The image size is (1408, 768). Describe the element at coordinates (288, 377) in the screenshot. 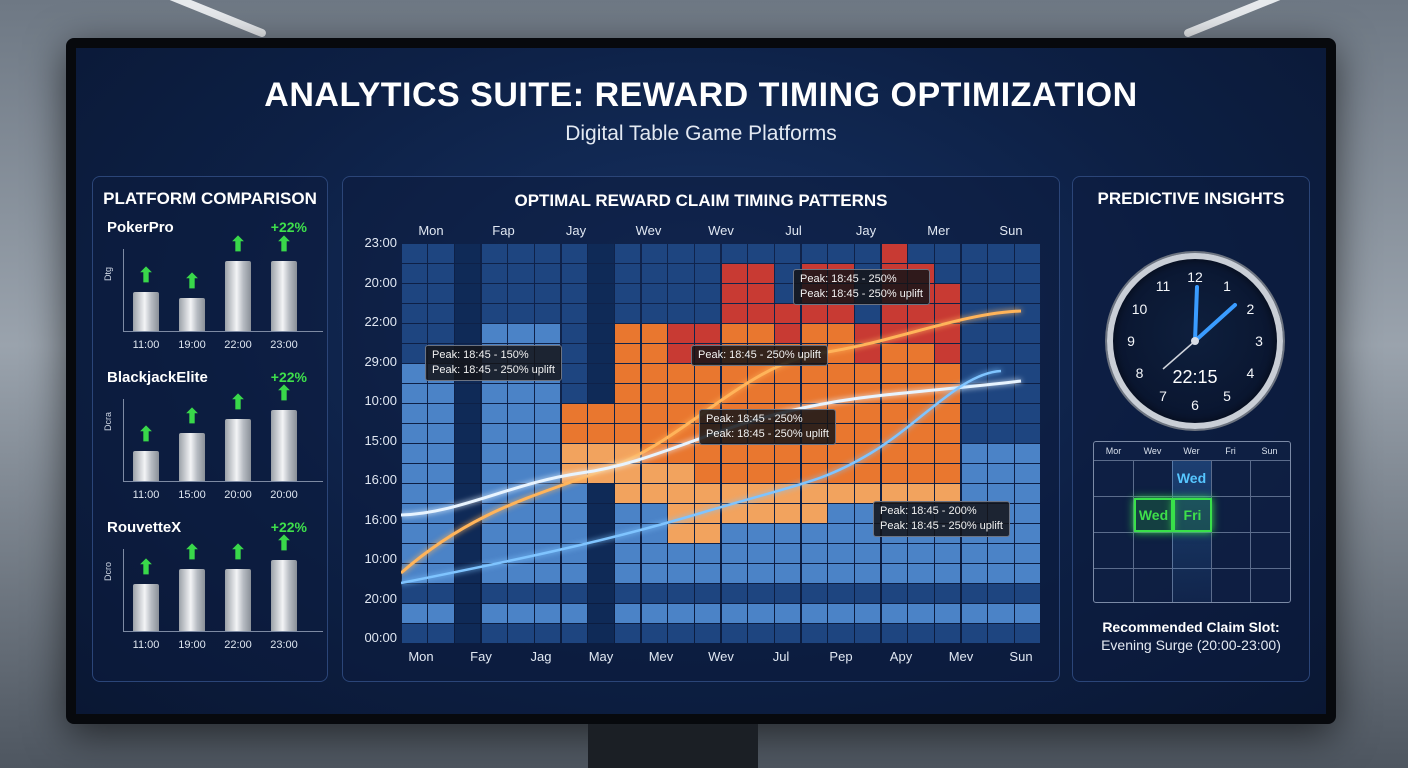

I see `platform-change: +22%` at that location.